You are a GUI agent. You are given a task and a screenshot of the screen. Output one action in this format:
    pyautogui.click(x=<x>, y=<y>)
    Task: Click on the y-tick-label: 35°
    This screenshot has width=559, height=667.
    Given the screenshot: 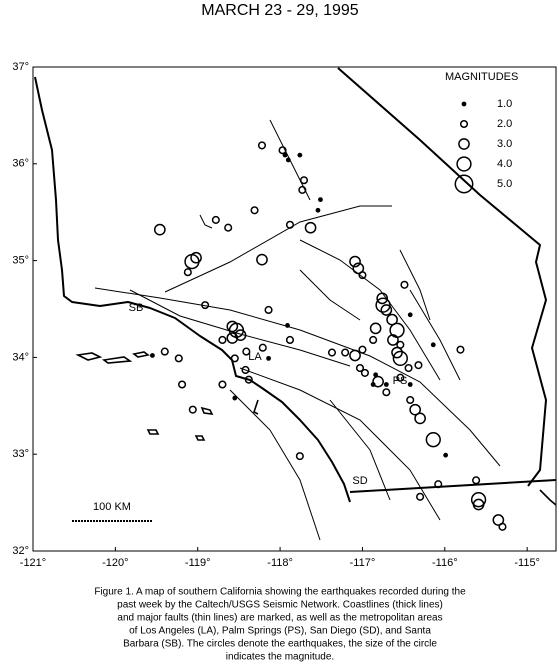 What is the action you would take?
    pyautogui.click(x=20, y=261)
    